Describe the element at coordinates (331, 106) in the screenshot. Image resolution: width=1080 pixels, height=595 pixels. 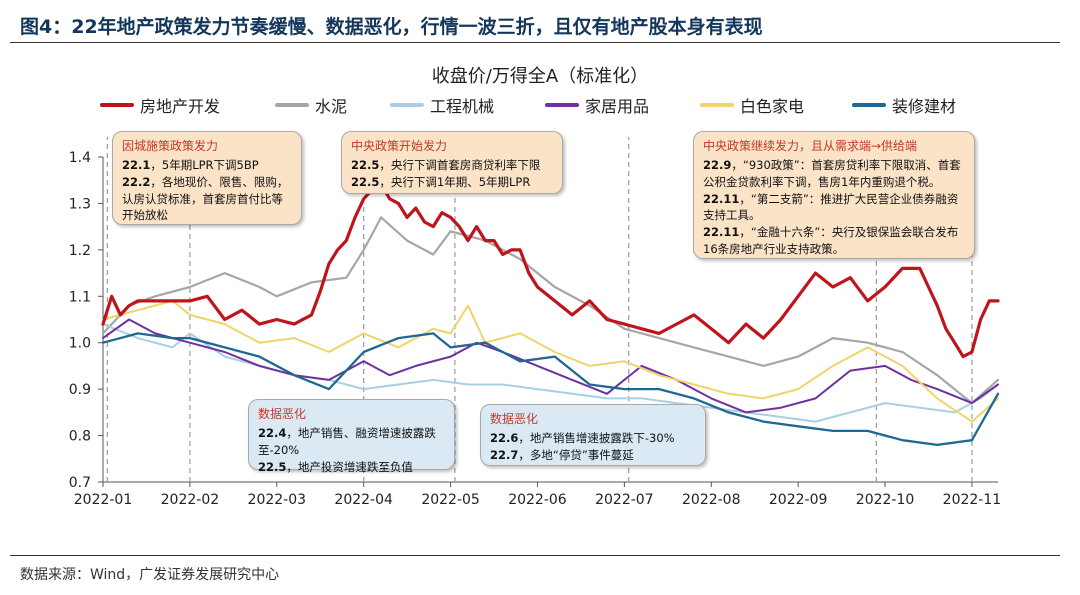
I see `legend-label-cement: 水泥` at that location.